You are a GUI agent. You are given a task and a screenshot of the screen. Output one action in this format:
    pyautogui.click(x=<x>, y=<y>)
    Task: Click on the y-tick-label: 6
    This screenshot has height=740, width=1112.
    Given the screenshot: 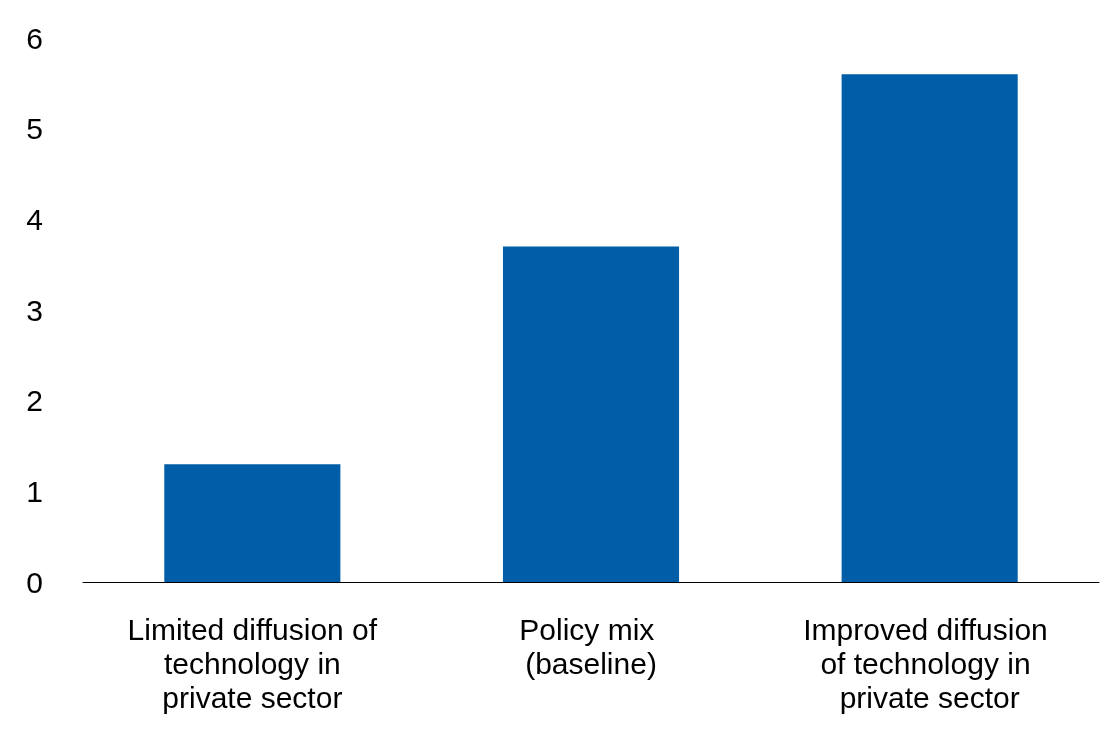 What is the action you would take?
    pyautogui.click(x=34, y=38)
    